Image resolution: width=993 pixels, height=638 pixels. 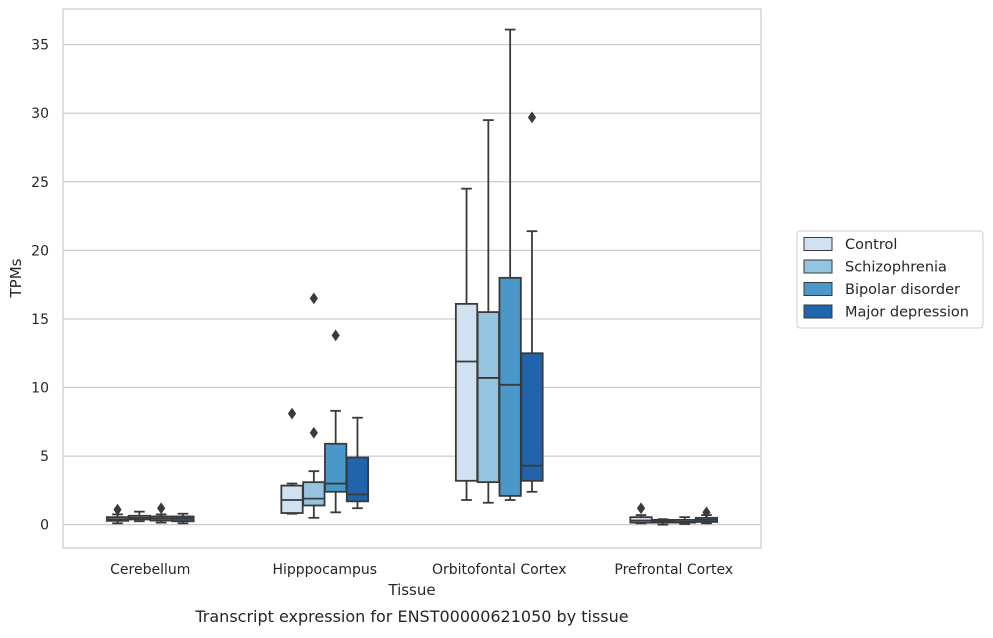 I want to click on legend-label: Schizophrenia, so click(x=896, y=268).